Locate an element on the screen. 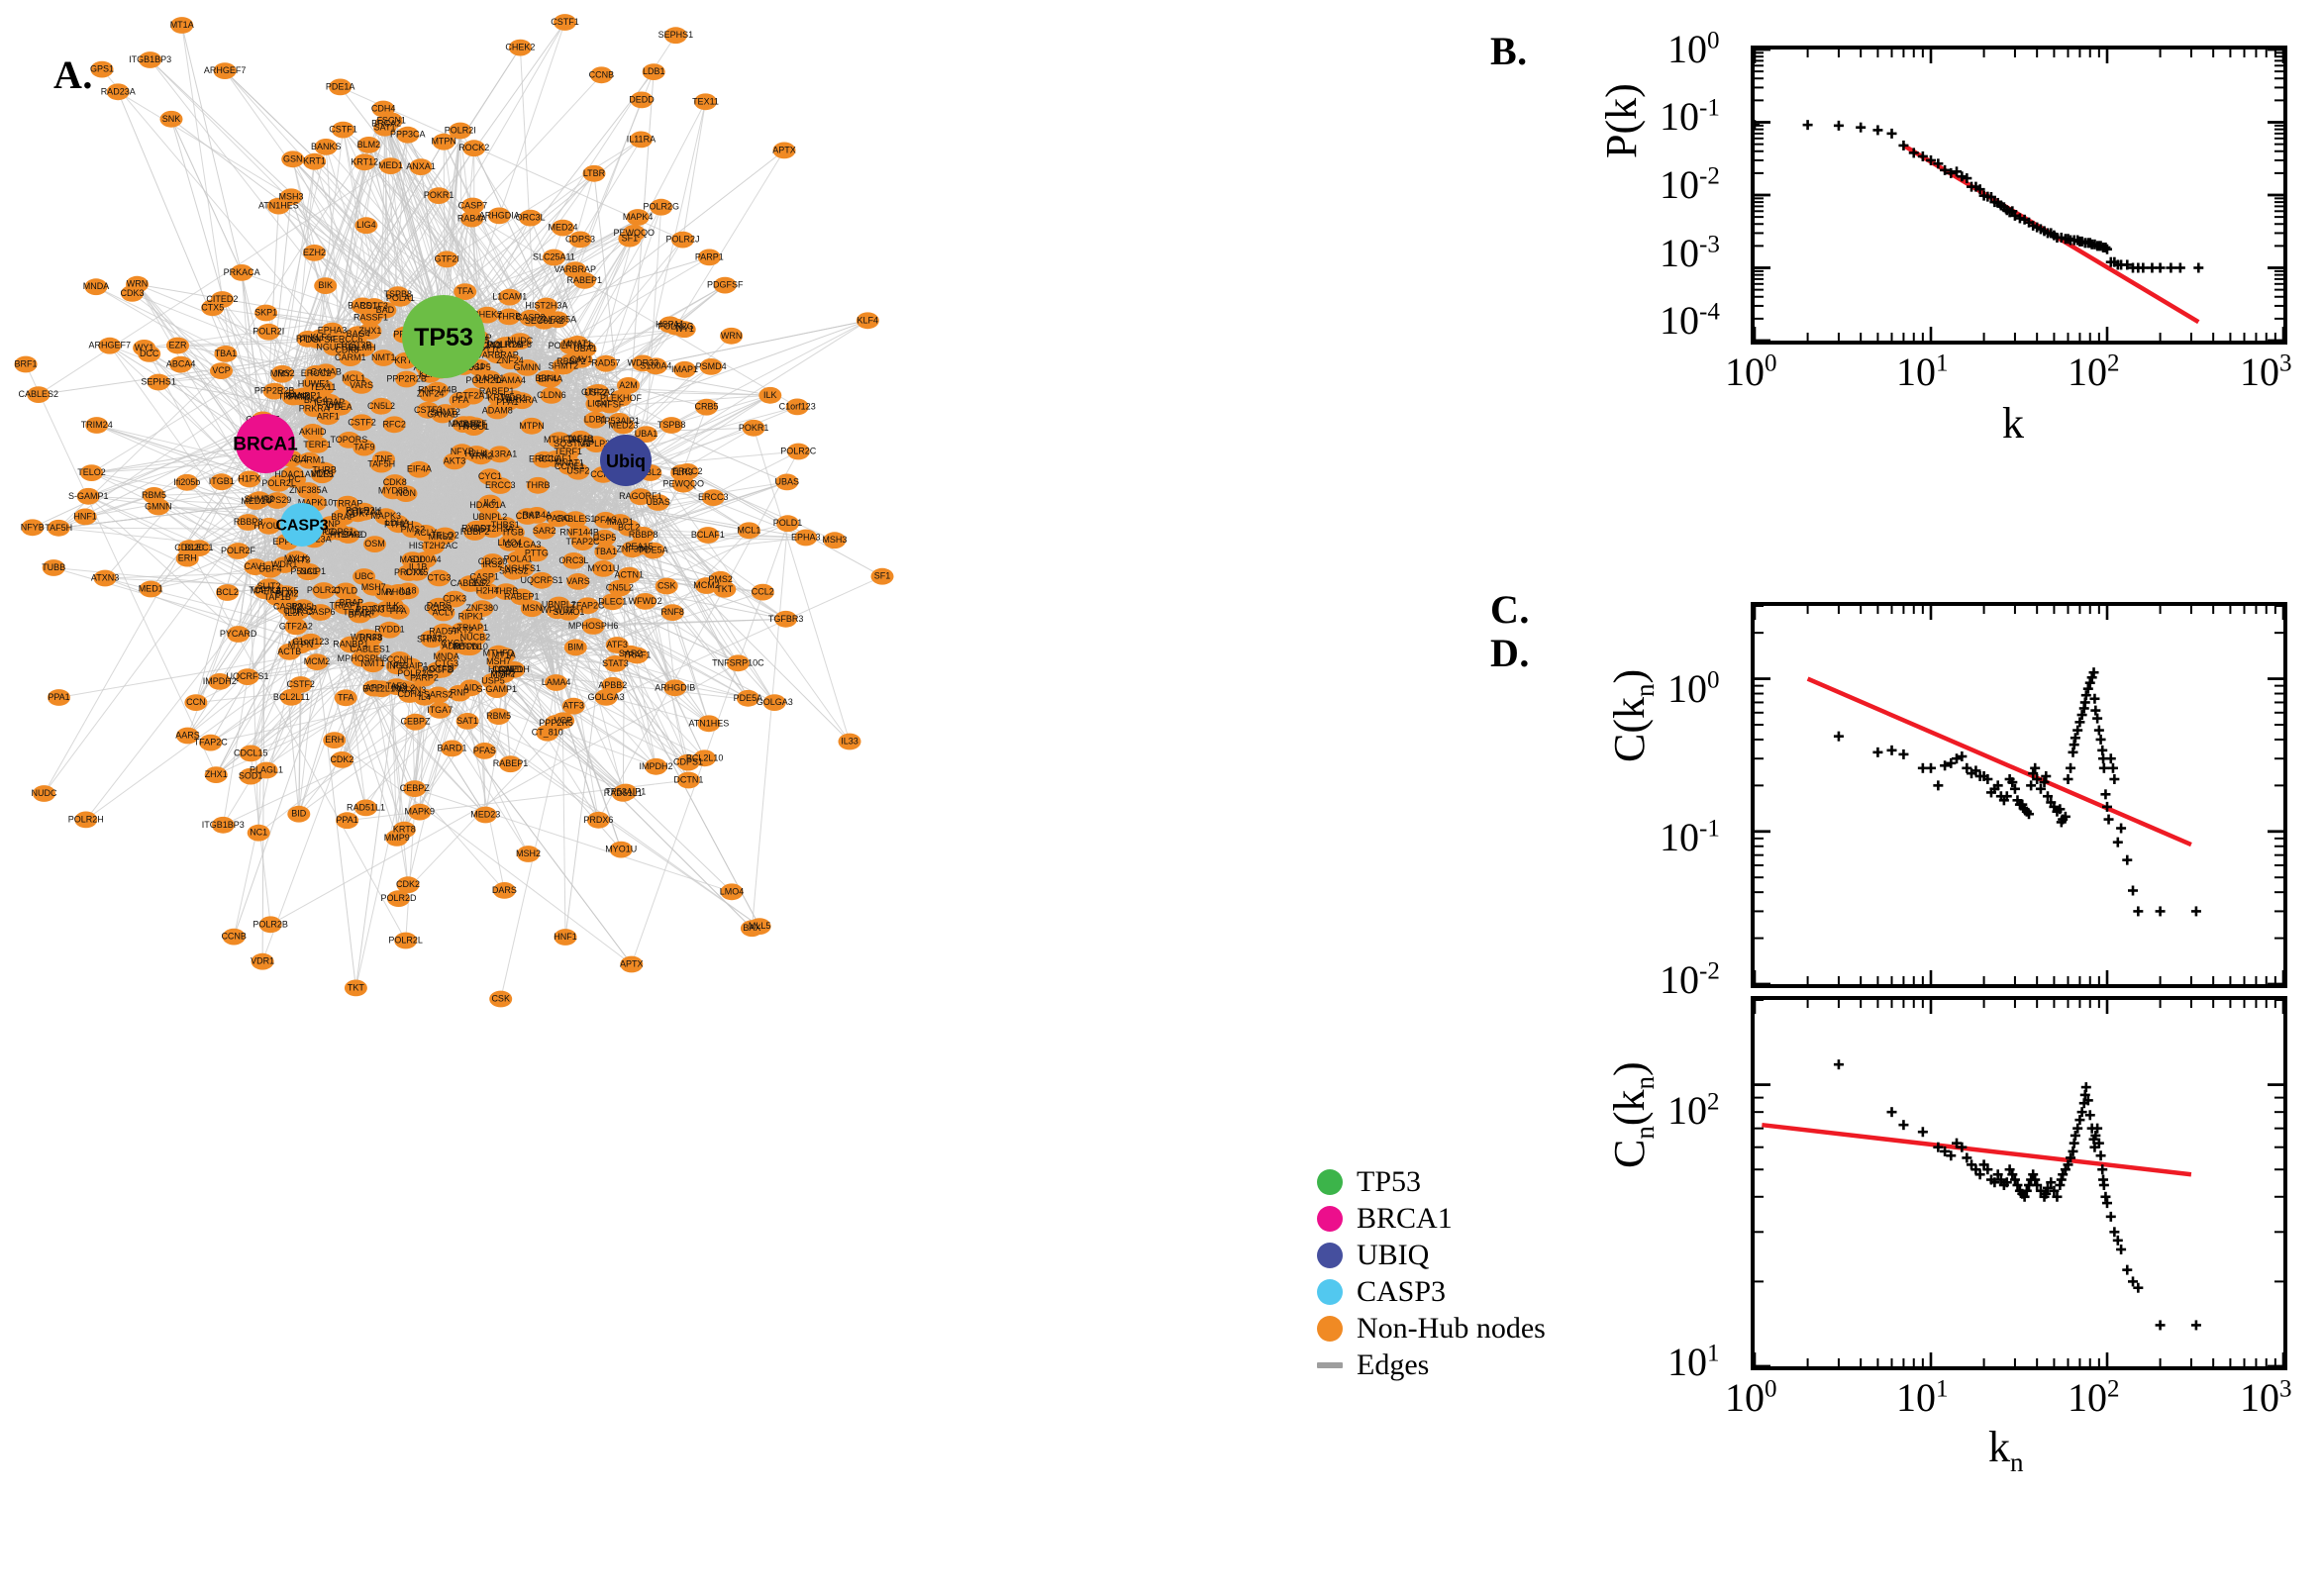 The width and height of the screenshot is (2323, 1596). network-node-label: POLR2D is located at coordinates (483, 380).